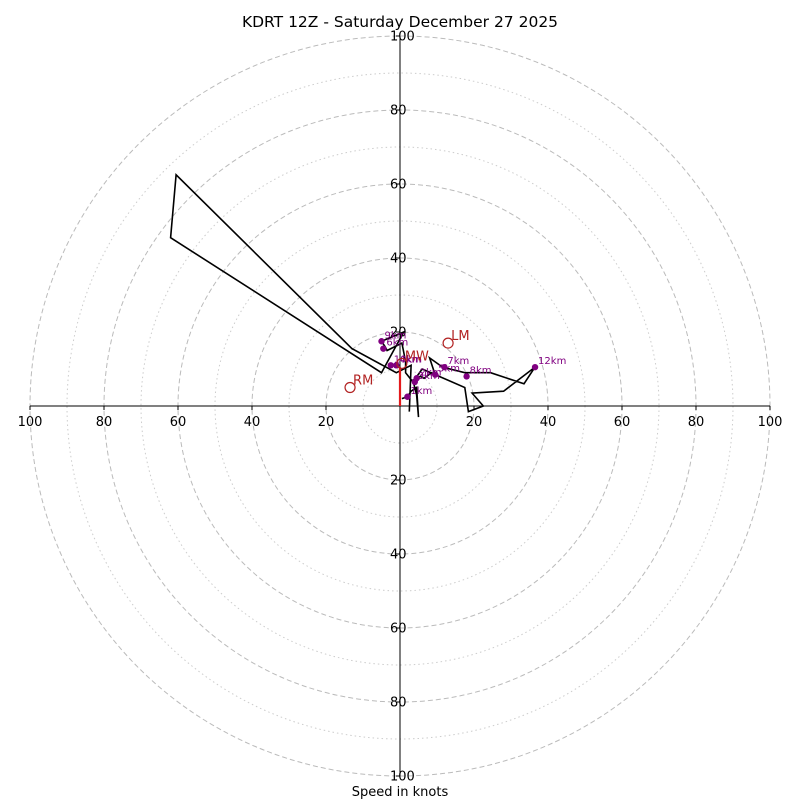 The width and height of the screenshot is (800, 800). Describe the element at coordinates (770, 422) in the screenshot. I see `x-tick-right-100: 100` at that location.